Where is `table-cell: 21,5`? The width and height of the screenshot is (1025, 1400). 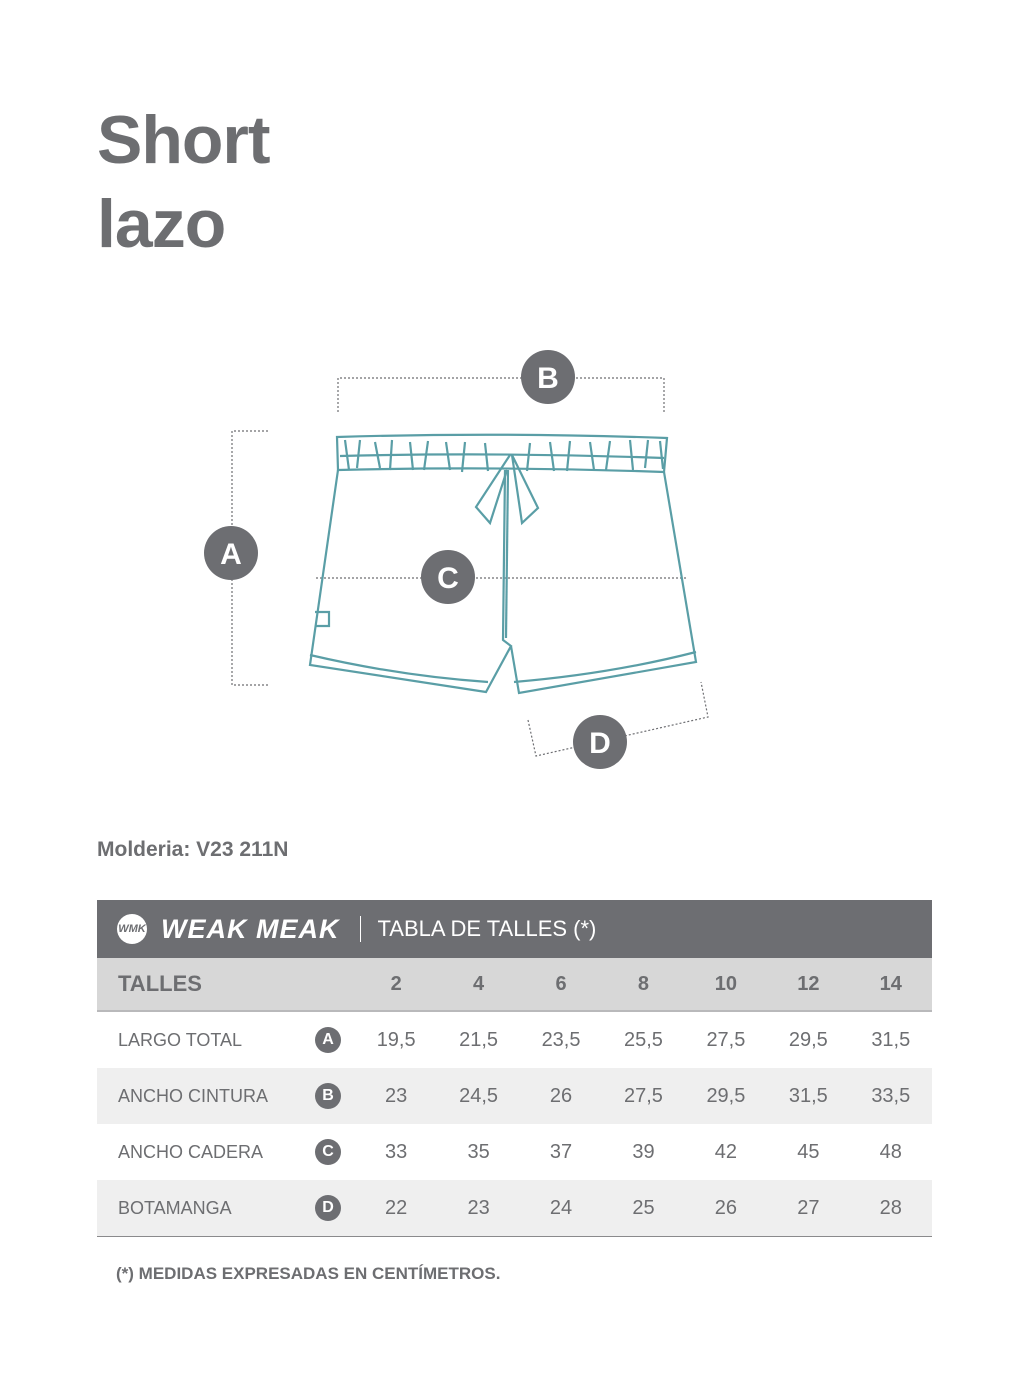
table-cell: 21,5 is located at coordinates (479, 1039).